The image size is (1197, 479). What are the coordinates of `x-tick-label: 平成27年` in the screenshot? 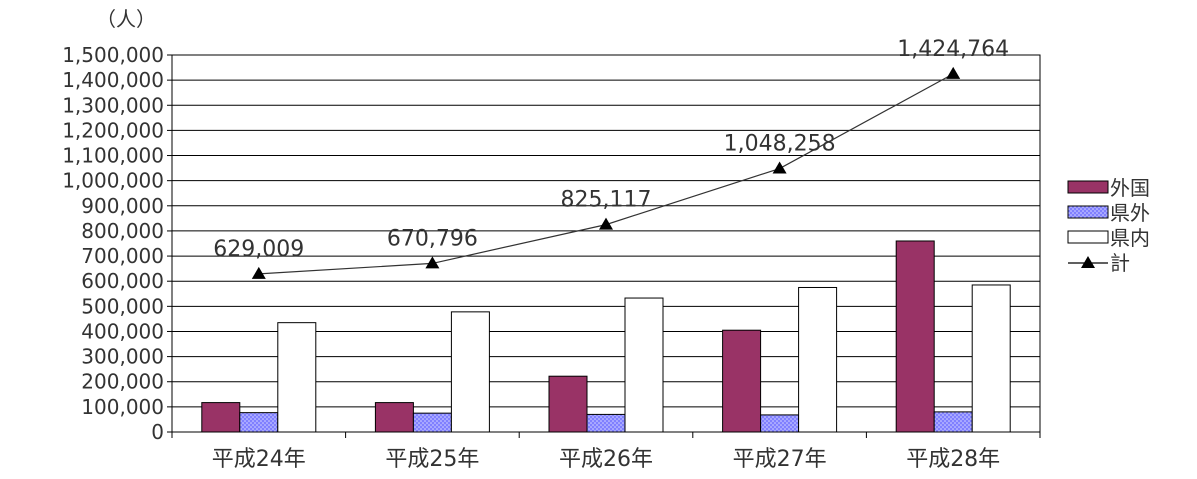 It's located at (780, 459).